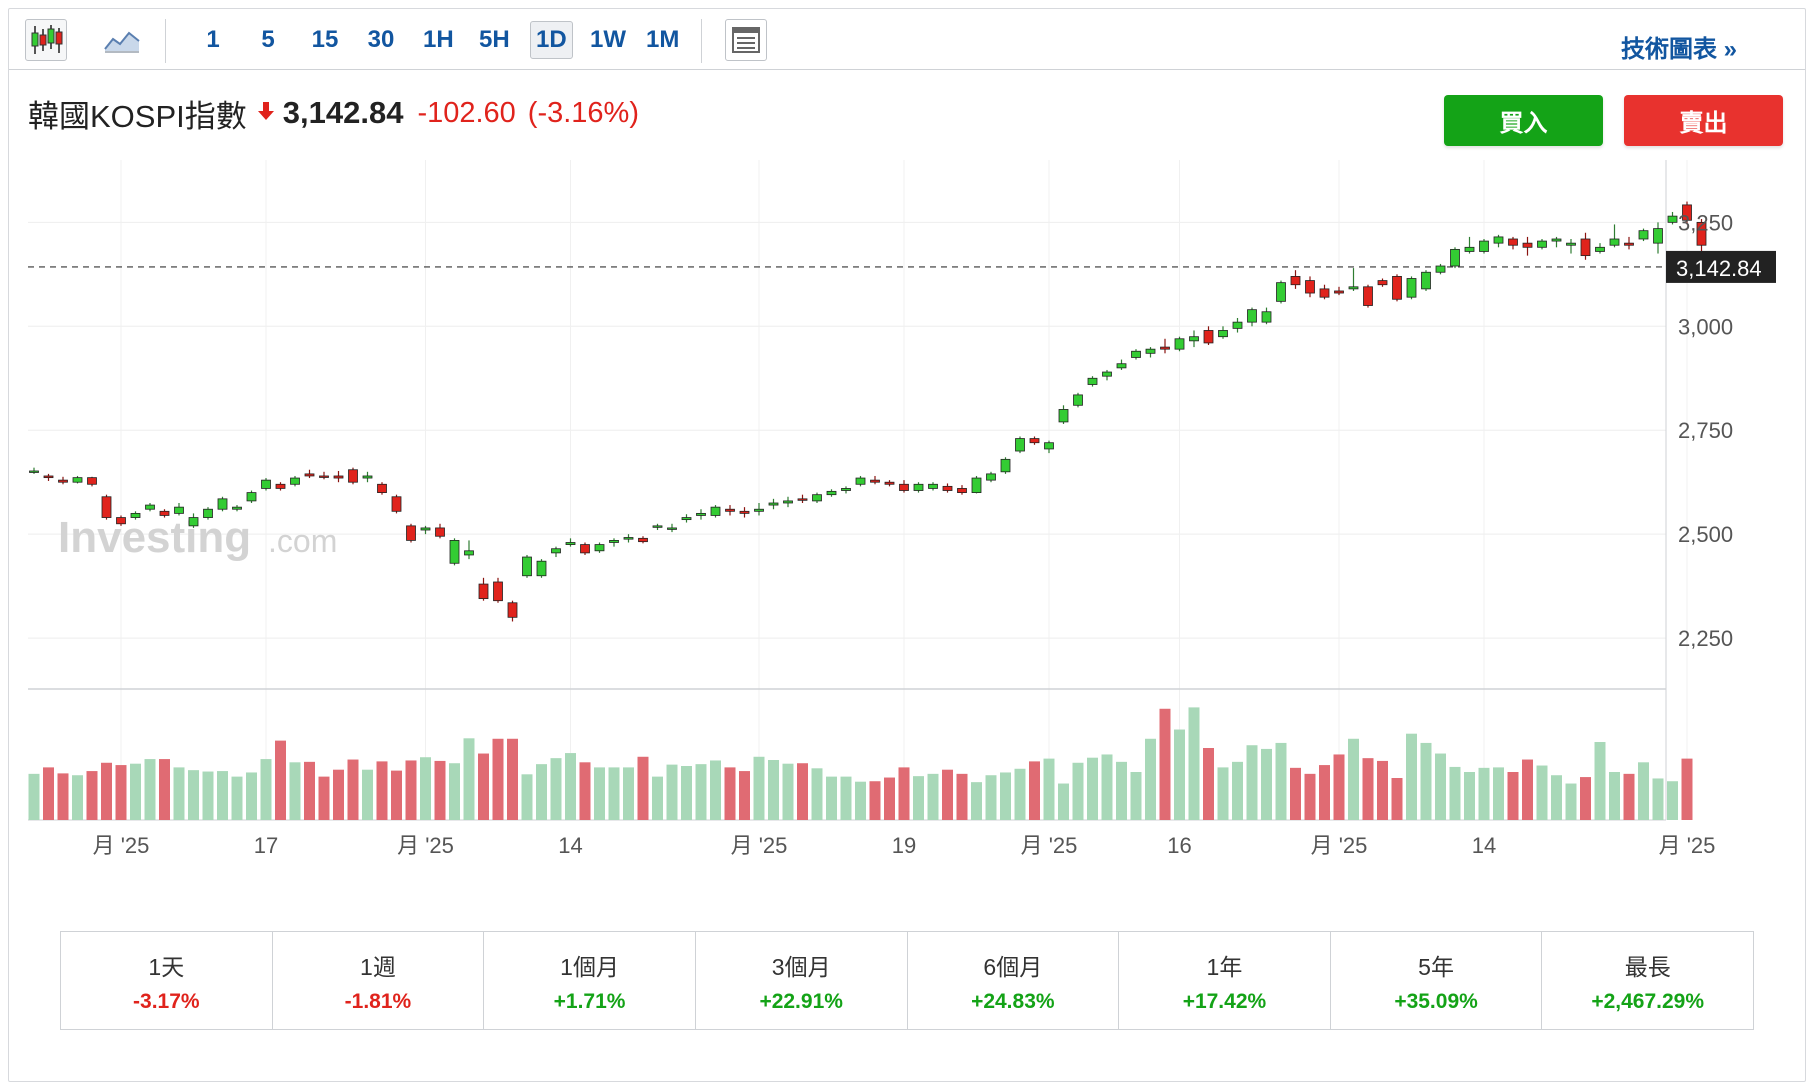 Image resolution: width=1810 pixels, height=1086 pixels. What do you see at coordinates (802, 980) in the screenshot?
I see `performance-cell: 3個月 +22.91%` at bounding box center [802, 980].